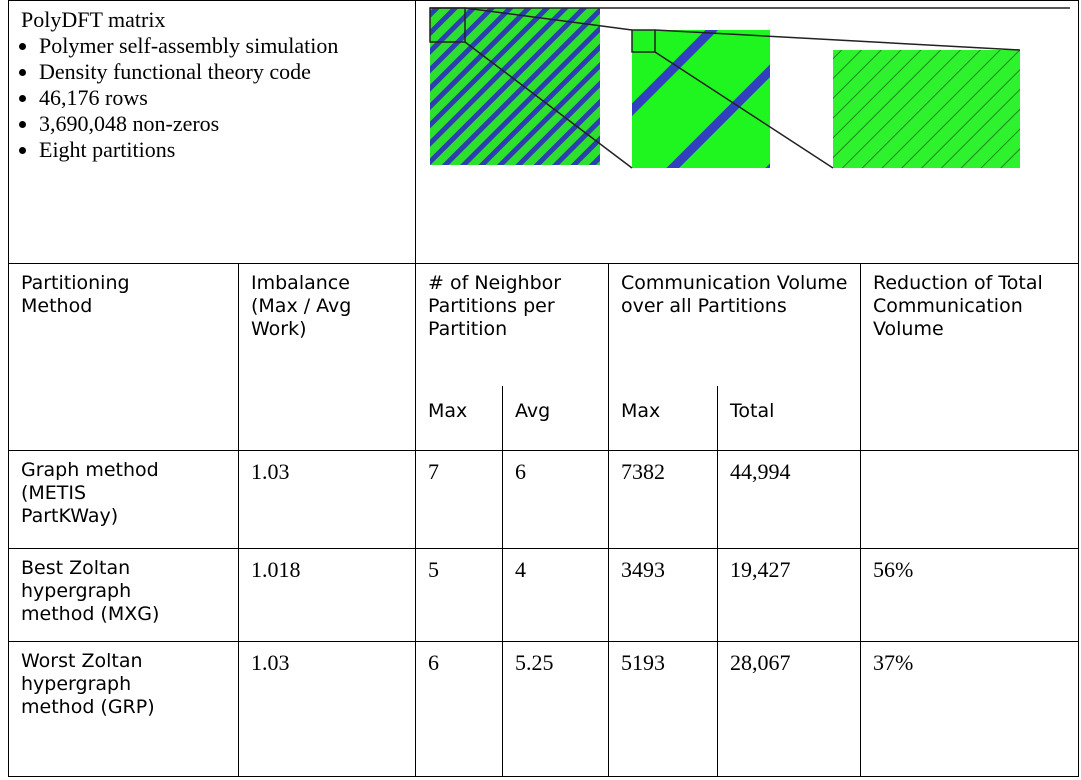 The height and width of the screenshot is (780, 1081). What do you see at coordinates (760, 569) in the screenshot?
I see `cell-value: 19,427` at bounding box center [760, 569].